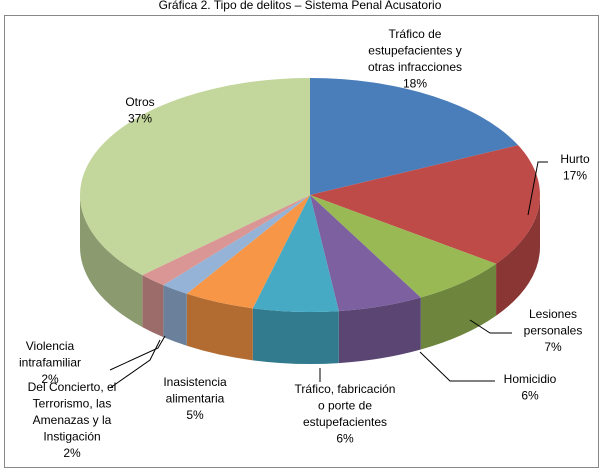 Image resolution: width=603 pixels, height=472 pixels. Describe the element at coordinates (345, 389) in the screenshot. I see `slice-label: Tráfico, fabricación` at that location.